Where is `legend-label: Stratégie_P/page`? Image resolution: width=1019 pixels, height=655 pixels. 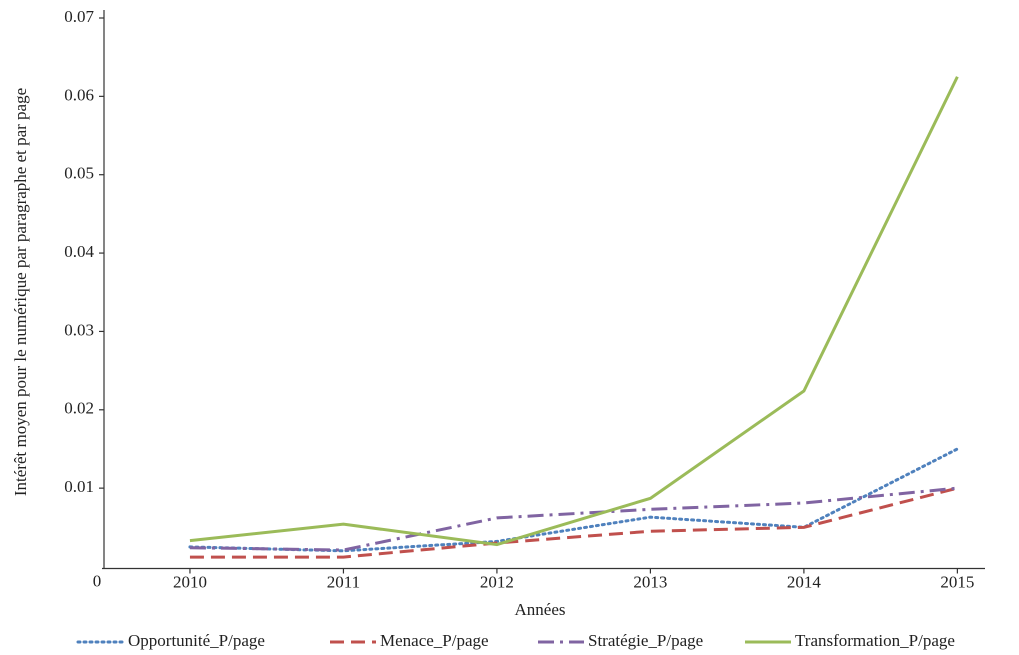 legend-label: Stratégie_P/page is located at coordinates (645, 640).